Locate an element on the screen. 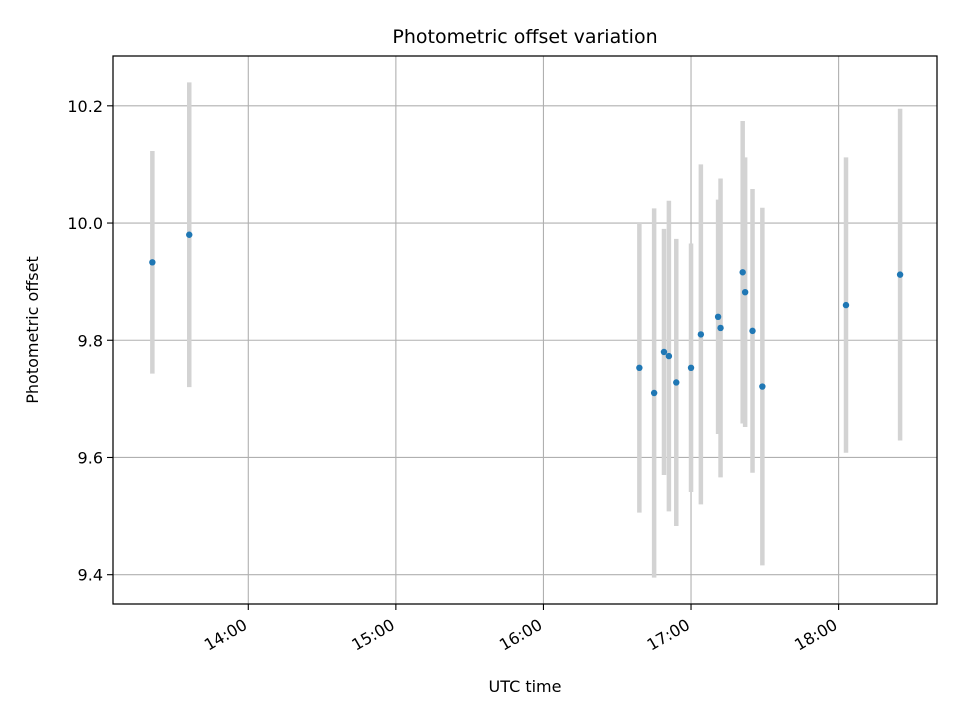 The height and width of the screenshot is (720, 960). x-tick-label: 17:00 is located at coordinates (668, 635).